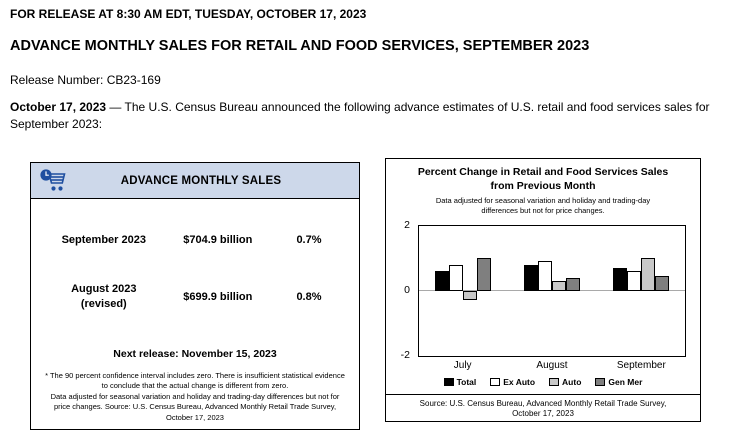 The image size is (729, 438). Describe the element at coordinates (218, 296) in the screenshot. I see `sales-value: $699.9 billion` at that location.